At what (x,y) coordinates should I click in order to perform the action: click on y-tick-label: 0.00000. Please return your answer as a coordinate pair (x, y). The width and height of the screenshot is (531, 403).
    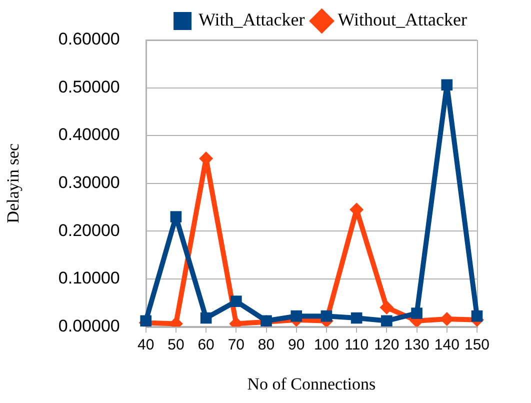
    Looking at the image, I should click on (89, 326).